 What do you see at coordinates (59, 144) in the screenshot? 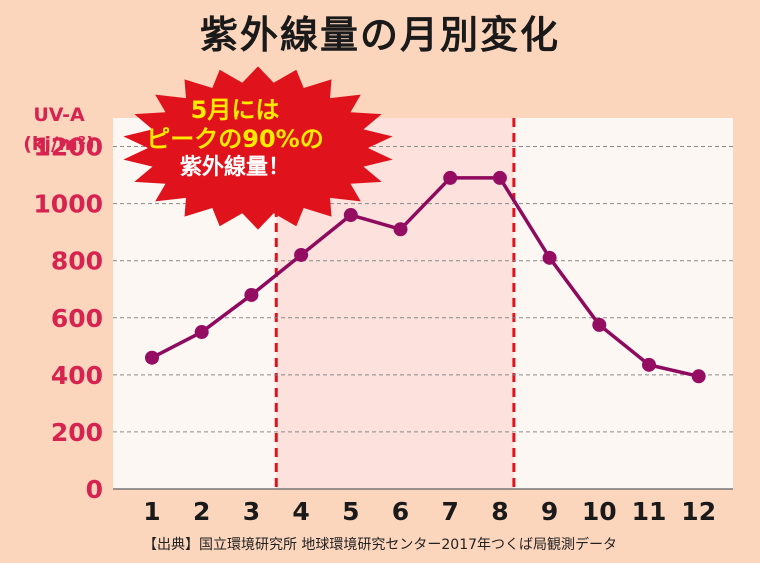
I see `y-axis-label-unit: (kj/m²)` at bounding box center [59, 144].